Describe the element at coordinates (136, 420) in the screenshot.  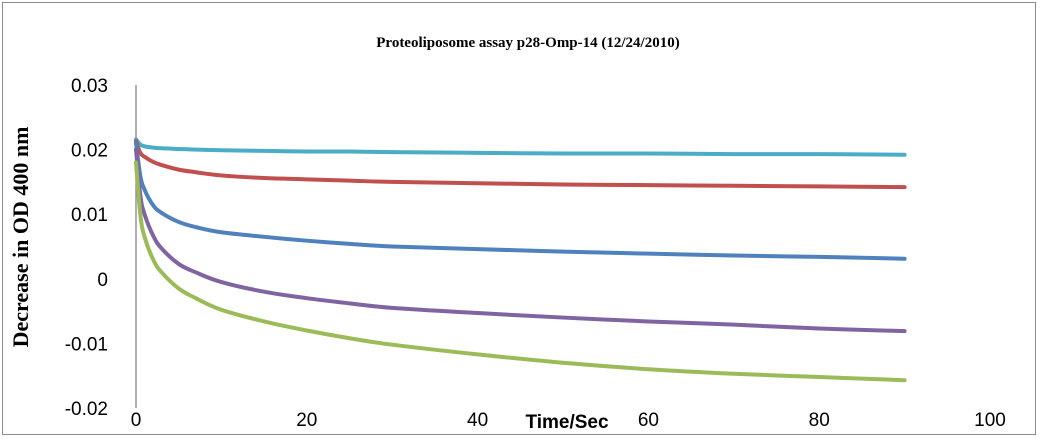
I see `x-tick-label: 0` at that location.